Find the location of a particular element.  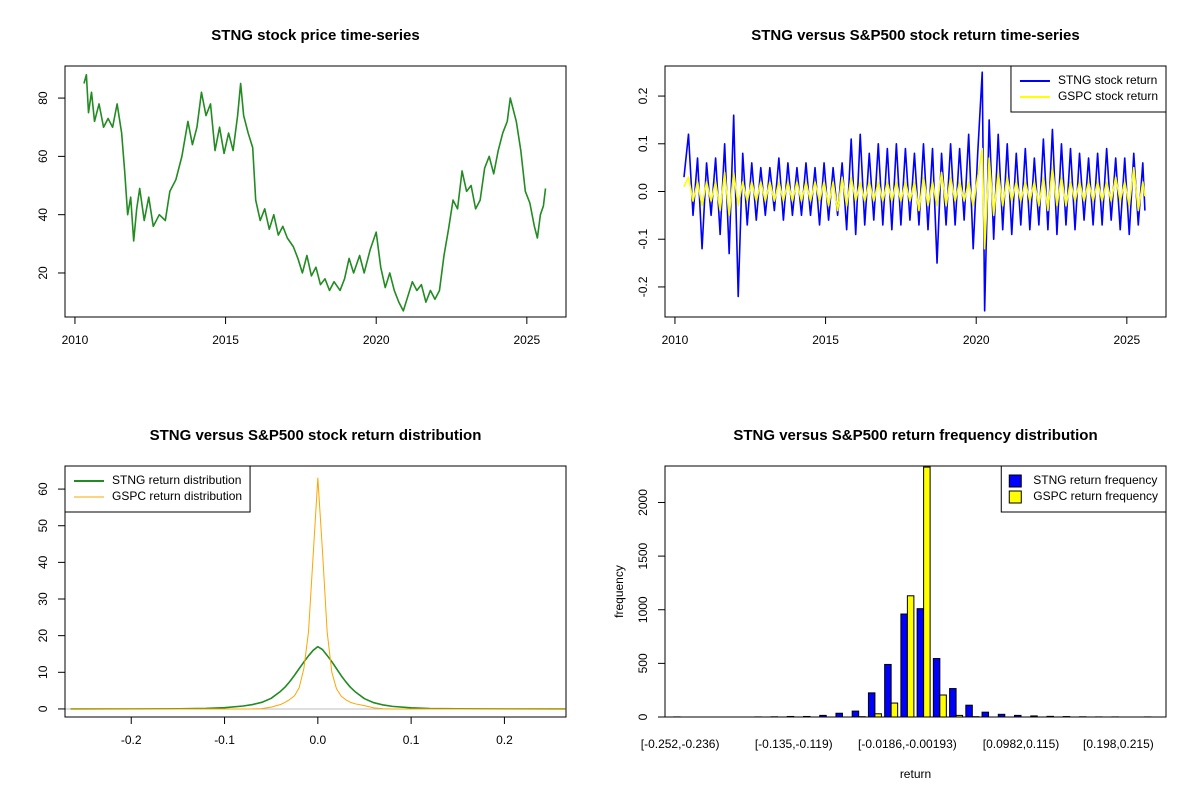

y-axis-label: frequency is located at coordinates (619, 591).